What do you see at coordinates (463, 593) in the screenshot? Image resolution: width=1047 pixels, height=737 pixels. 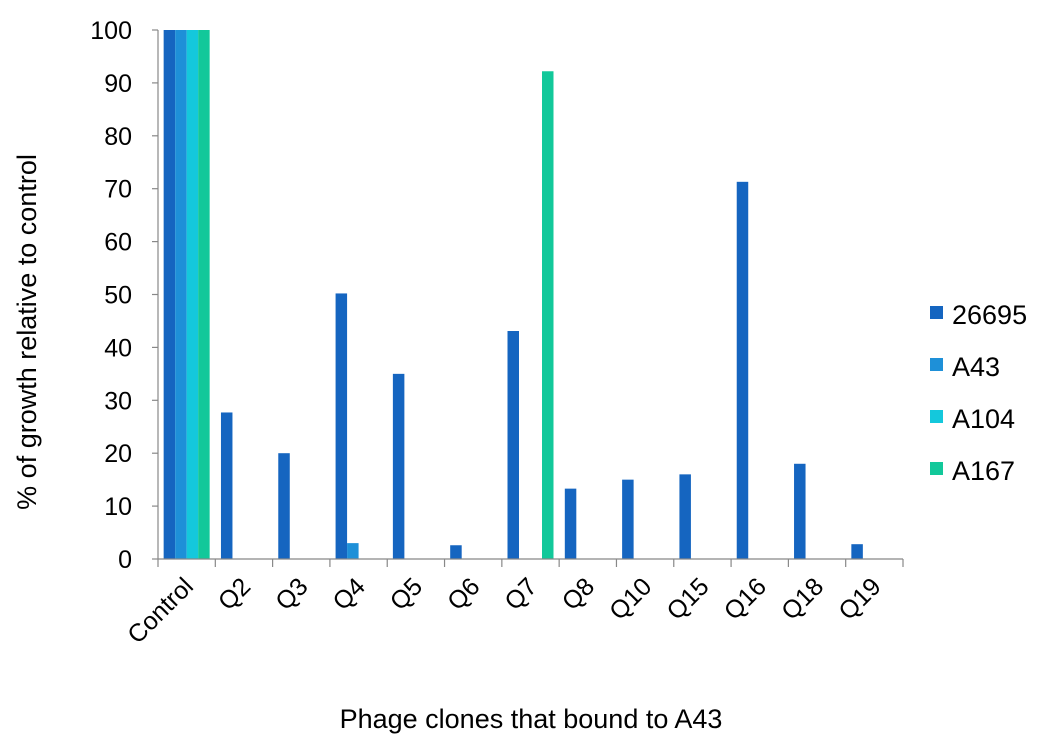 I see `x-tick-label: Q6` at bounding box center [463, 593].